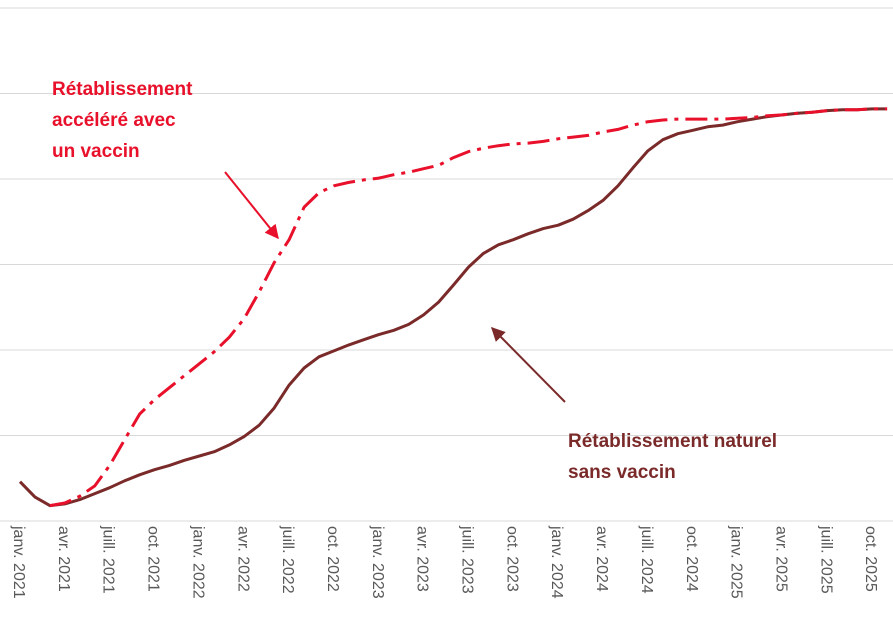 This screenshot has width=893, height=637. I want to click on x-tick-label: janv. 2023, so click(377, 562).